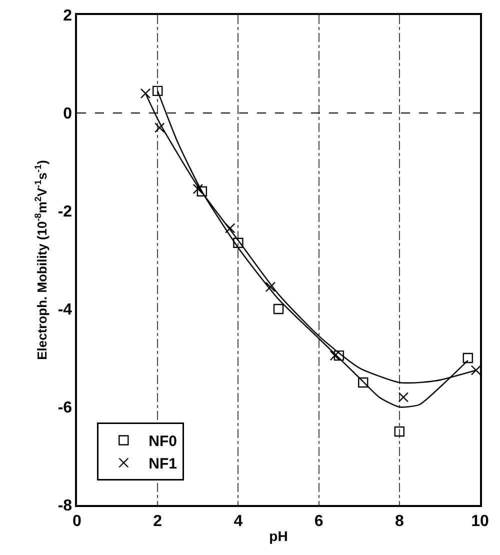  Describe the element at coordinates (157, 521) in the screenshot. I see `x-tick-label: 2` at that location.